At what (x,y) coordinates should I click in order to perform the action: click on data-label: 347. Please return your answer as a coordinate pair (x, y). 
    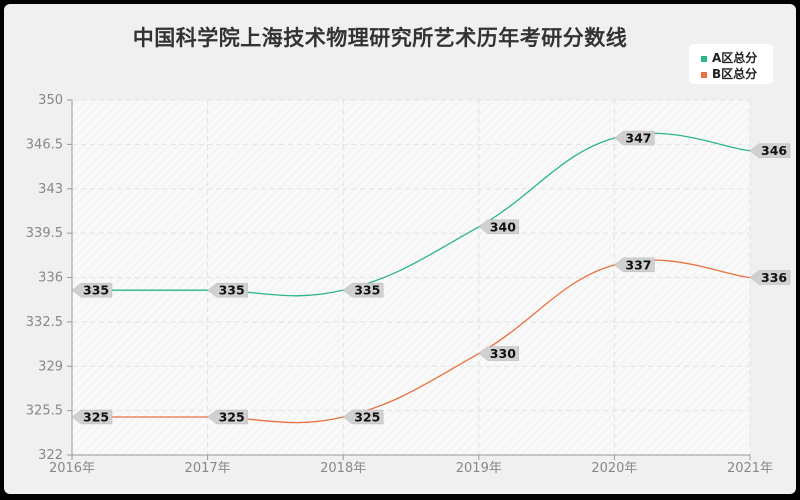
    Looking at the image, I should click on (634, 138).